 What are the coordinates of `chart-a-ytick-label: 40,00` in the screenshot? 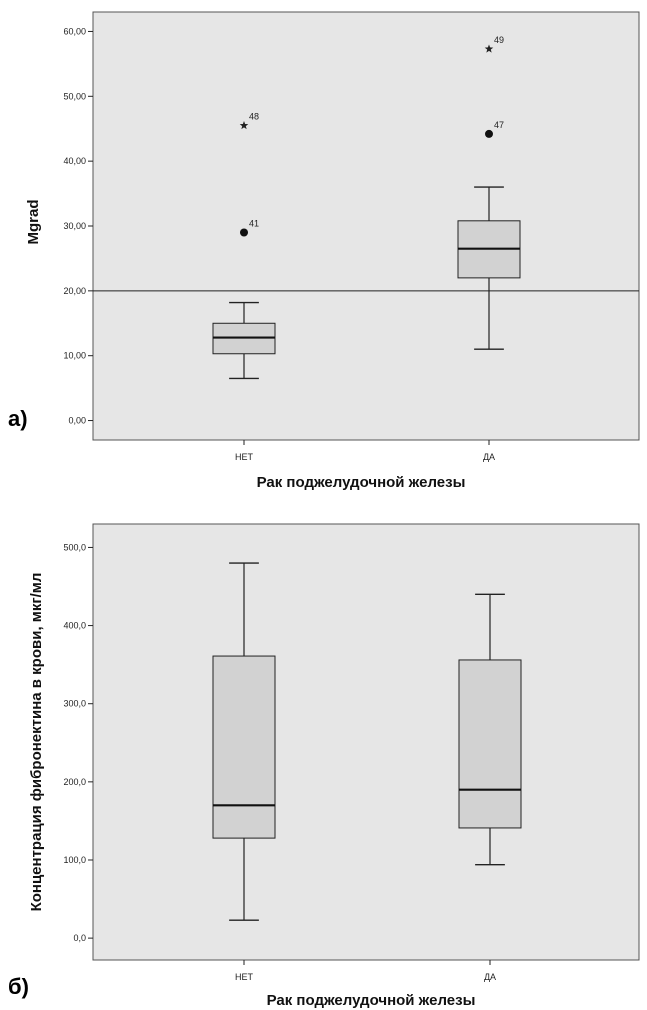 It's located at (74, 161).